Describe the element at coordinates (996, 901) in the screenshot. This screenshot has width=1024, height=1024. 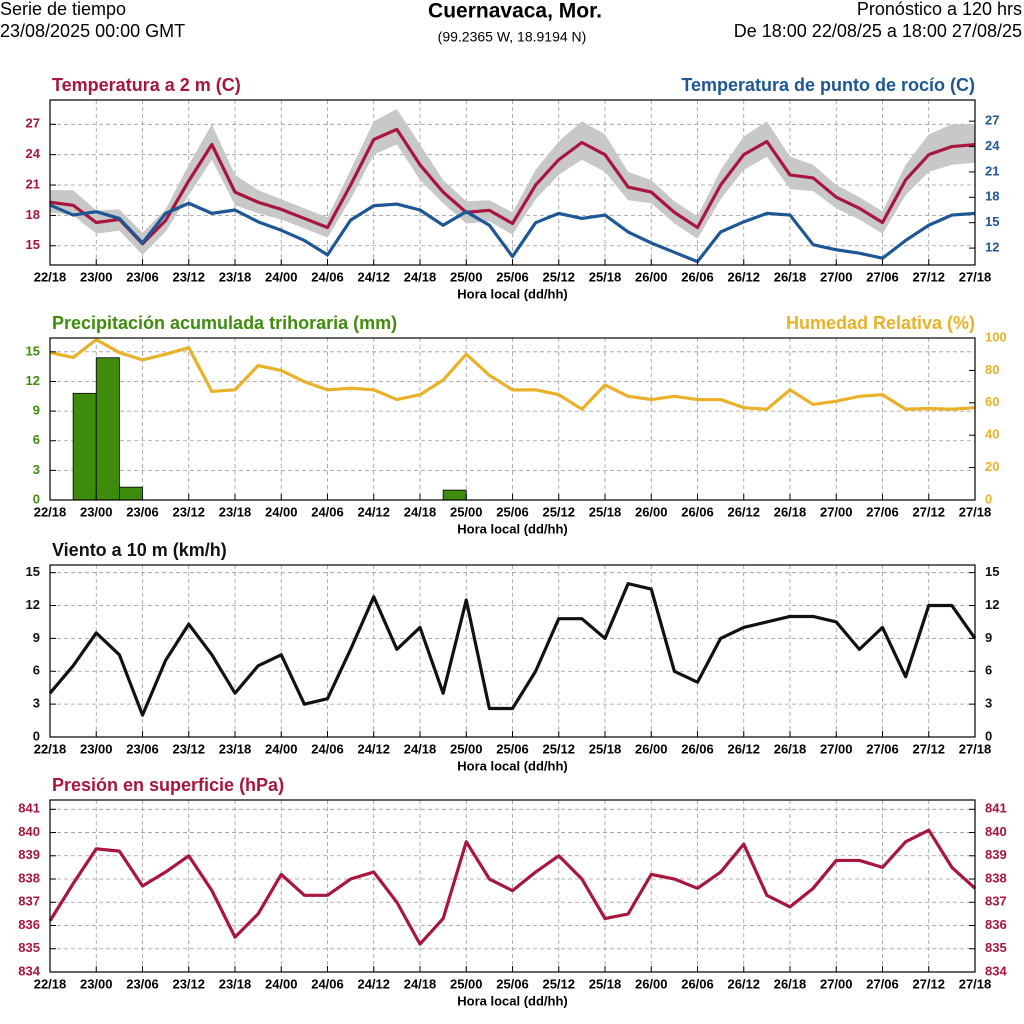
I see `y2-tick-label: 837` at that location.